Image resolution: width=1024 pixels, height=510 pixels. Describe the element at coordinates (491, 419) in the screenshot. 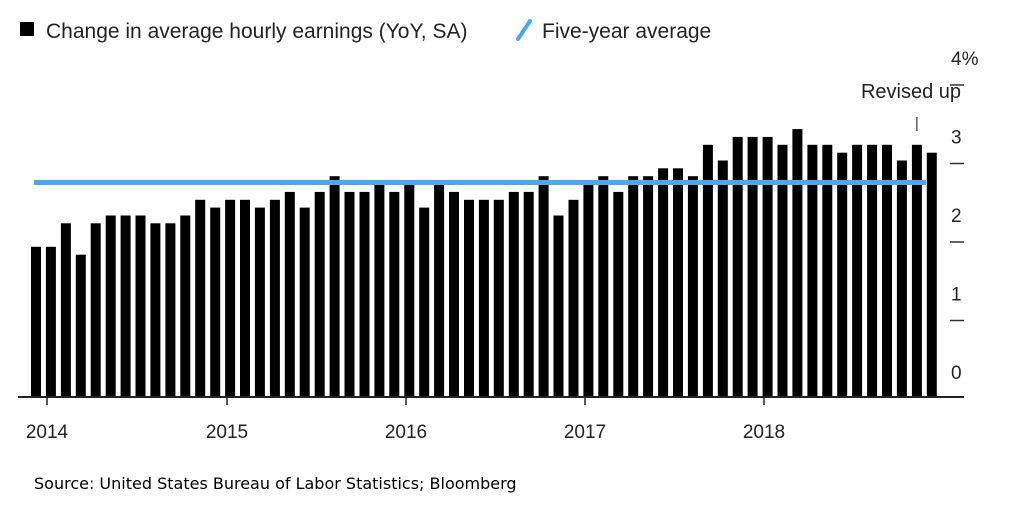

I see `x-axis: 2014 2015 2016 2017 2018` at that location.